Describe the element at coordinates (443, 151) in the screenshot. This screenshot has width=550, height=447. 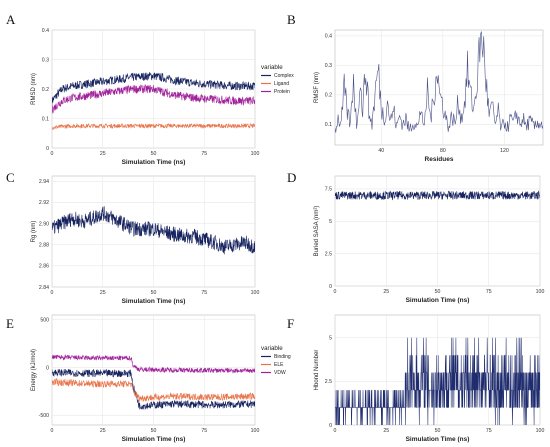
I see `x-tick-label: 80` at that location.